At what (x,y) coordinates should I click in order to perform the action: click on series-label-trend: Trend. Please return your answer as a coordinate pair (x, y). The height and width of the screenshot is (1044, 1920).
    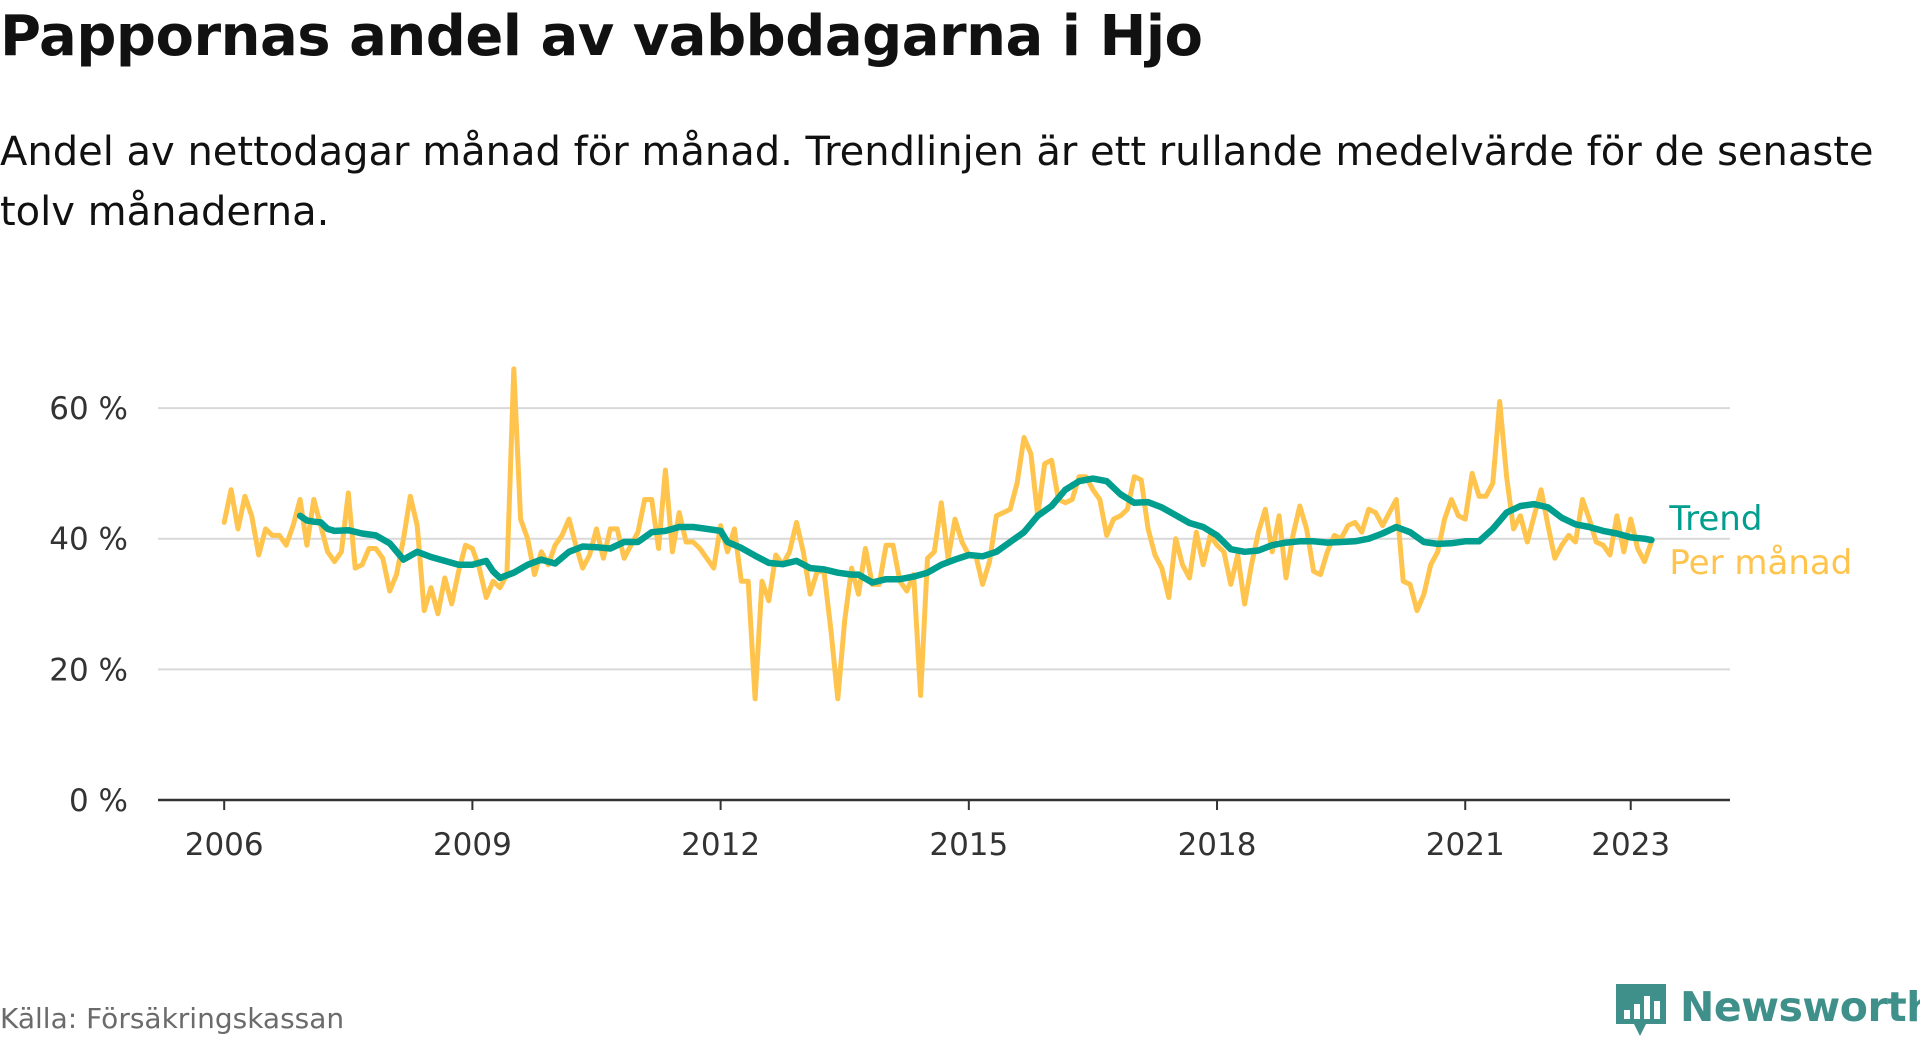
    Looking at the image, I should click on (1715, 519).